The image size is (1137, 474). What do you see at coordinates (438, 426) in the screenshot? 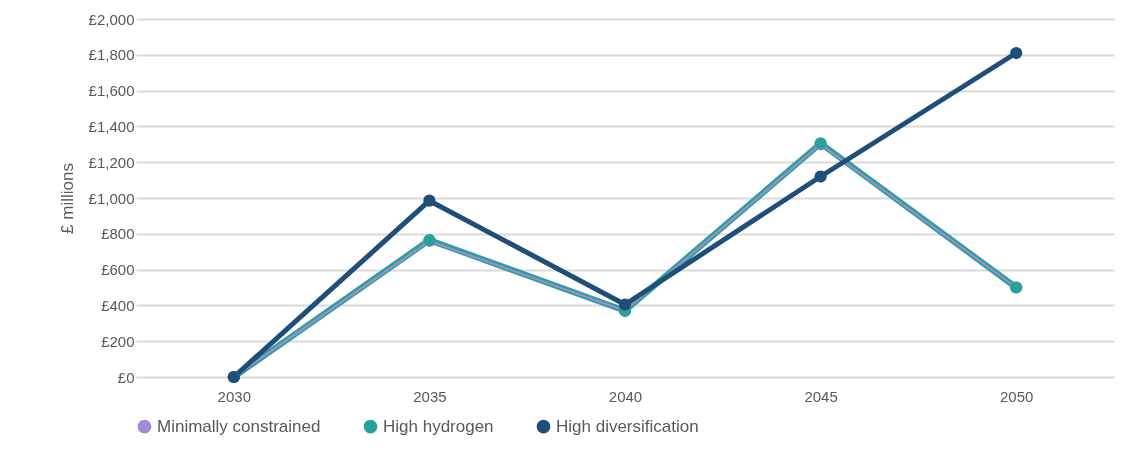
I see `legend-label: High hydrogen` at bounding box center [438, 426].